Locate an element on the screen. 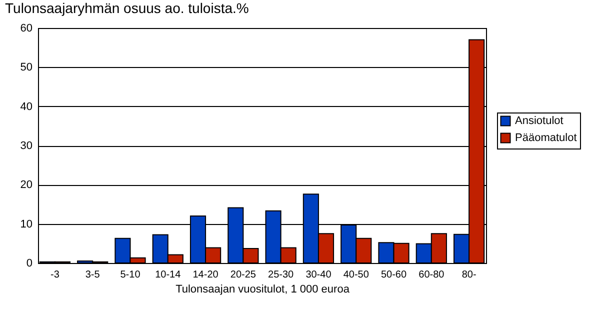  x-tick-label: 50-60 is located at coordinates (393, 275).